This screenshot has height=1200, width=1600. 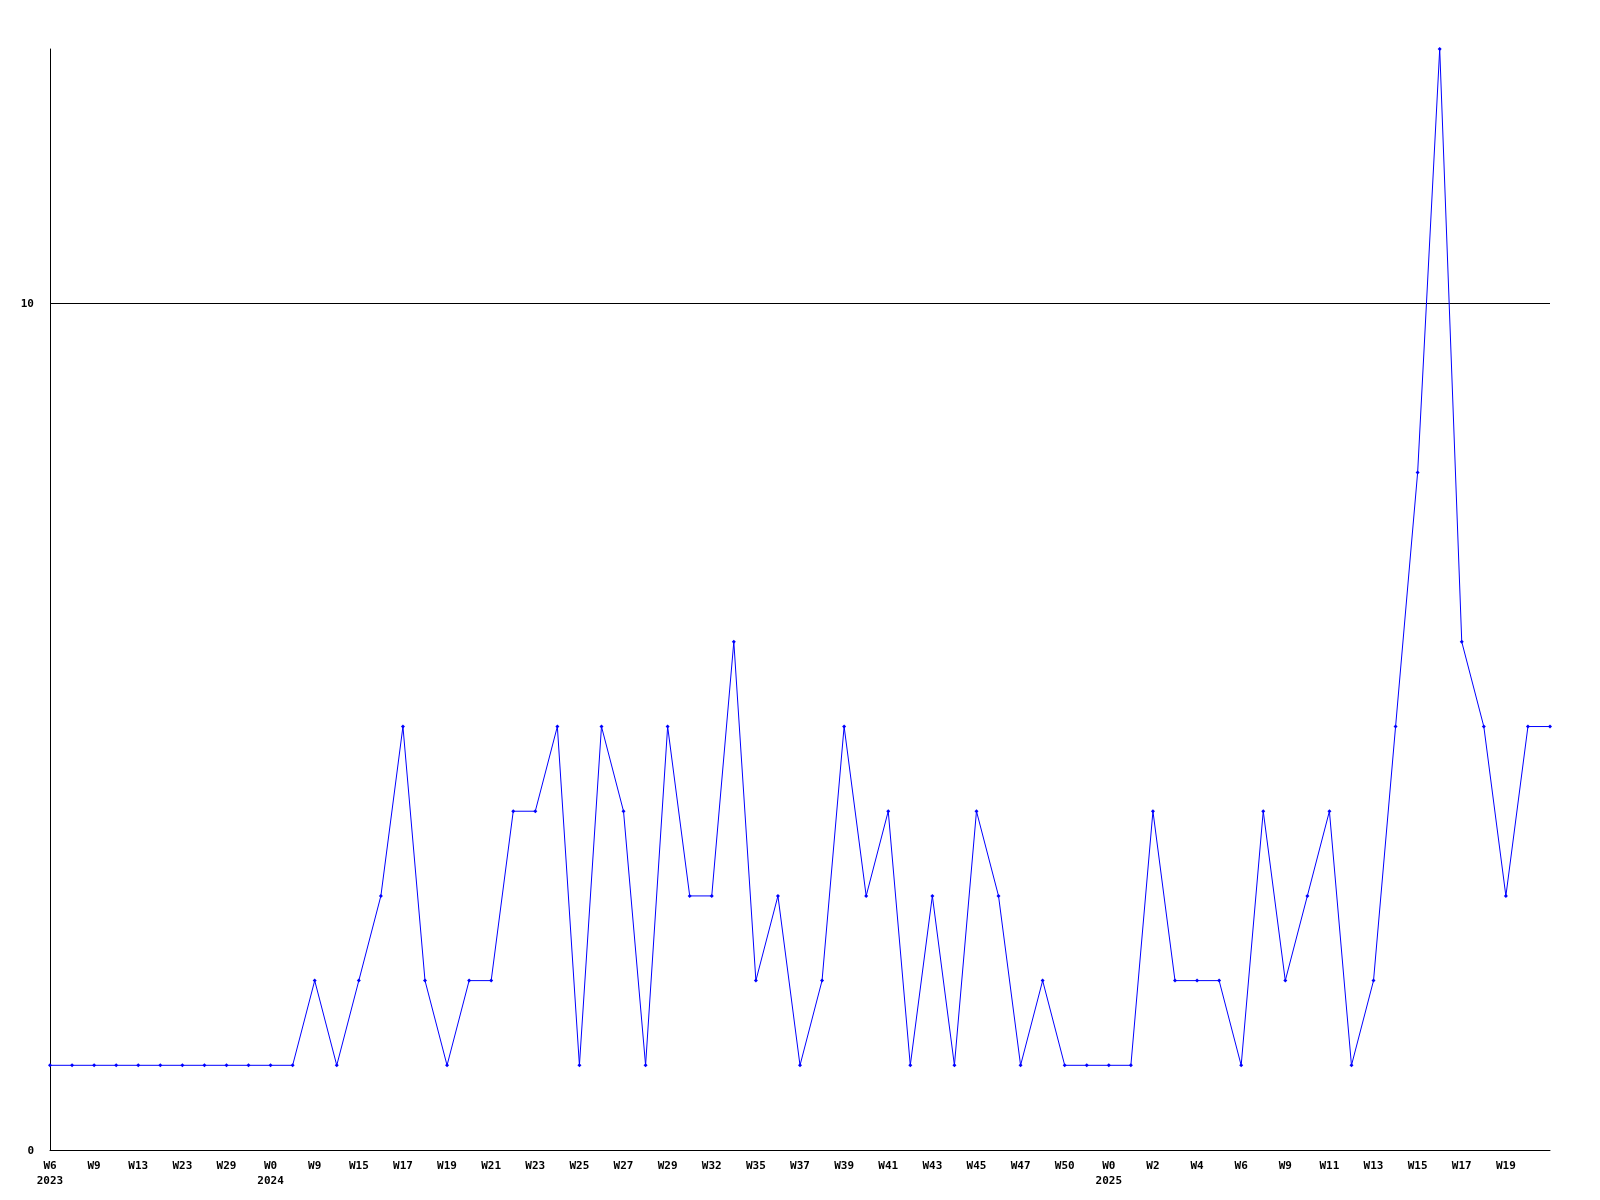 I want to click on x-tick-label: W25, so click(x=579, y=1165).